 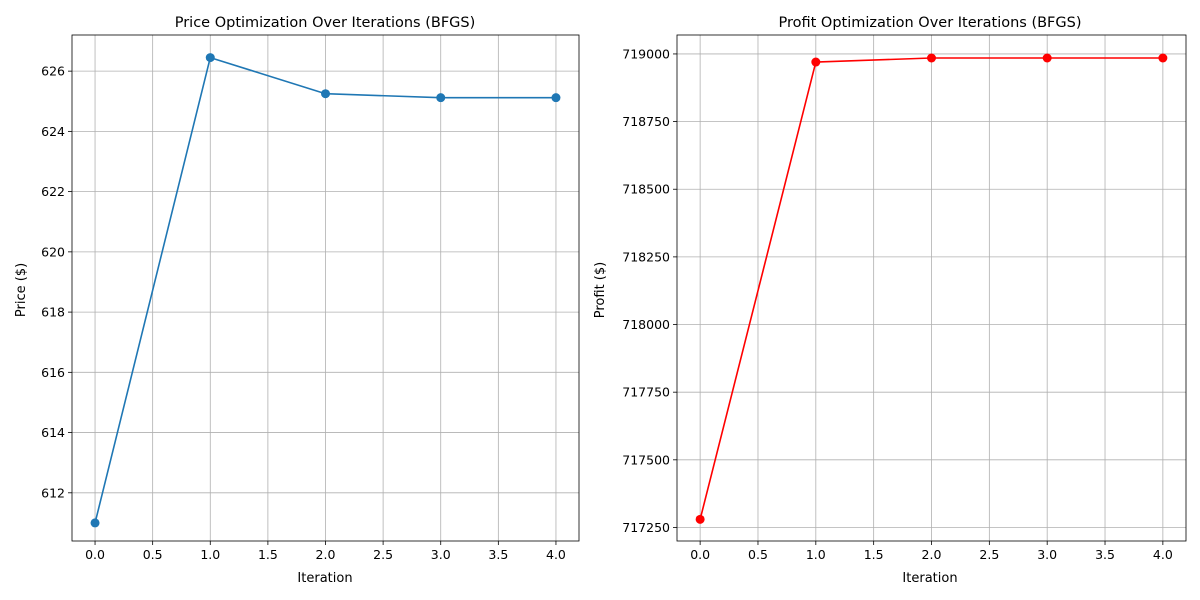 What do you see at coordinates (95, 554) in the screenshot?
I see `price-chart-x-tick-label: 0.0` at bounding box center [95, 554].